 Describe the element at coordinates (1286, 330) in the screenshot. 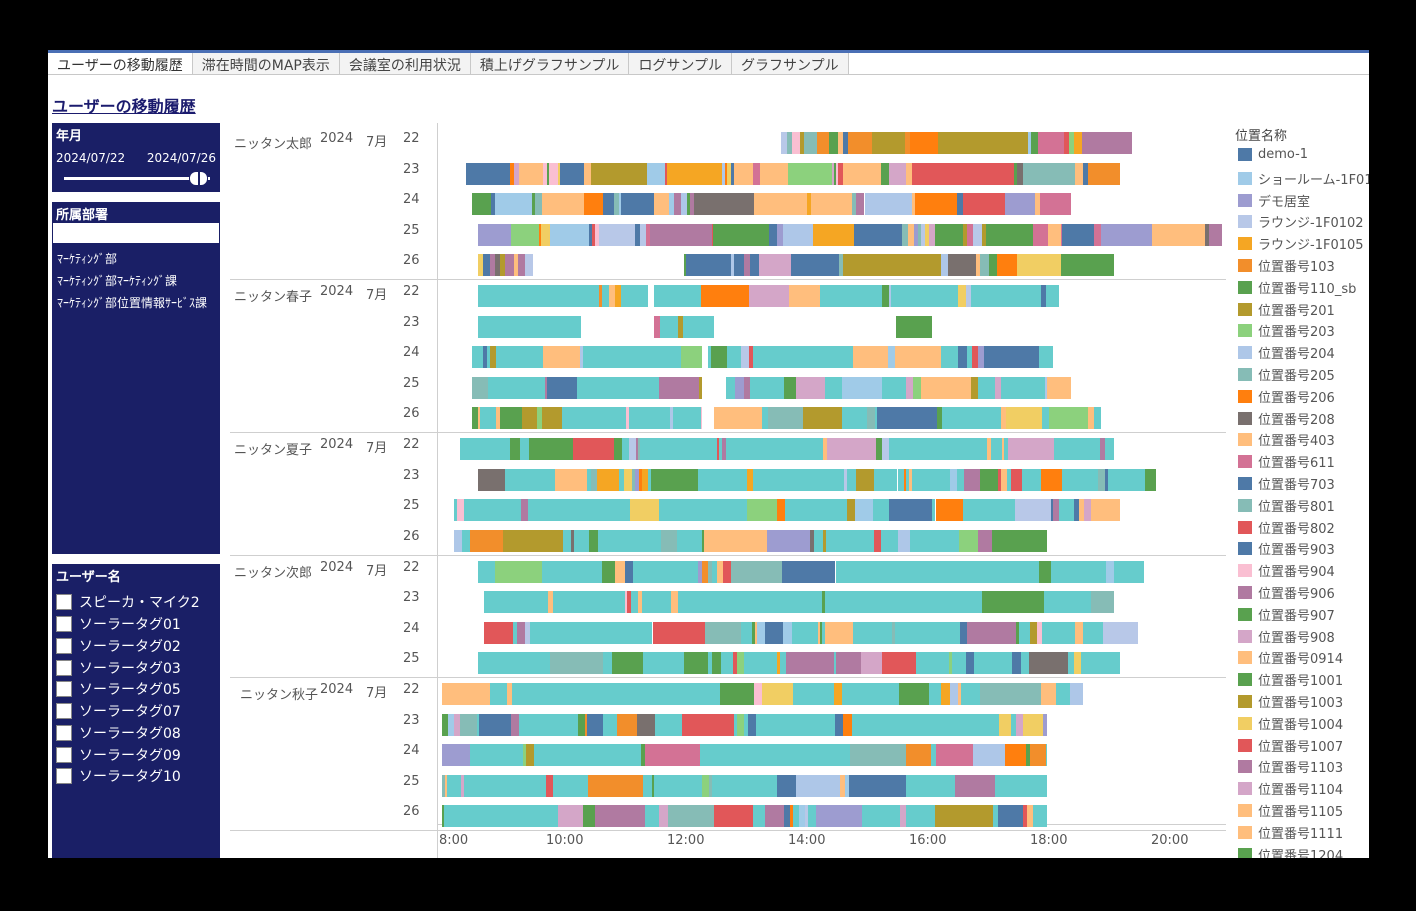

I see `legend-item: 位置番号203` at that location.